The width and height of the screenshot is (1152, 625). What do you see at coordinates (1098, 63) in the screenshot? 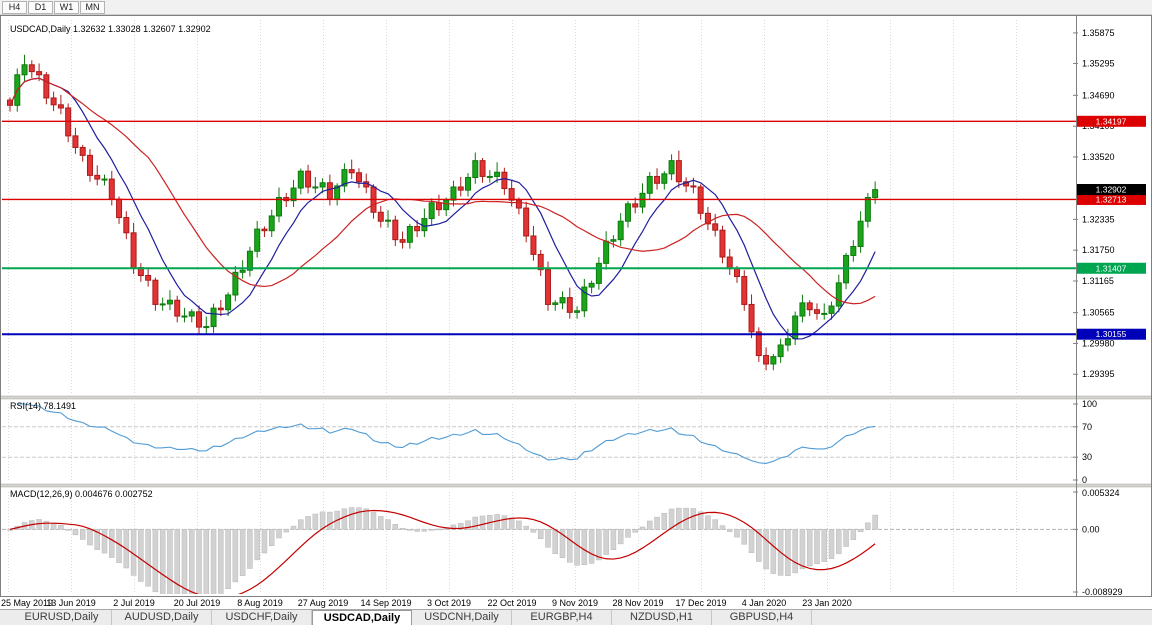
I see `svg-text: 1.35295` at bounding box center [1098, 63].